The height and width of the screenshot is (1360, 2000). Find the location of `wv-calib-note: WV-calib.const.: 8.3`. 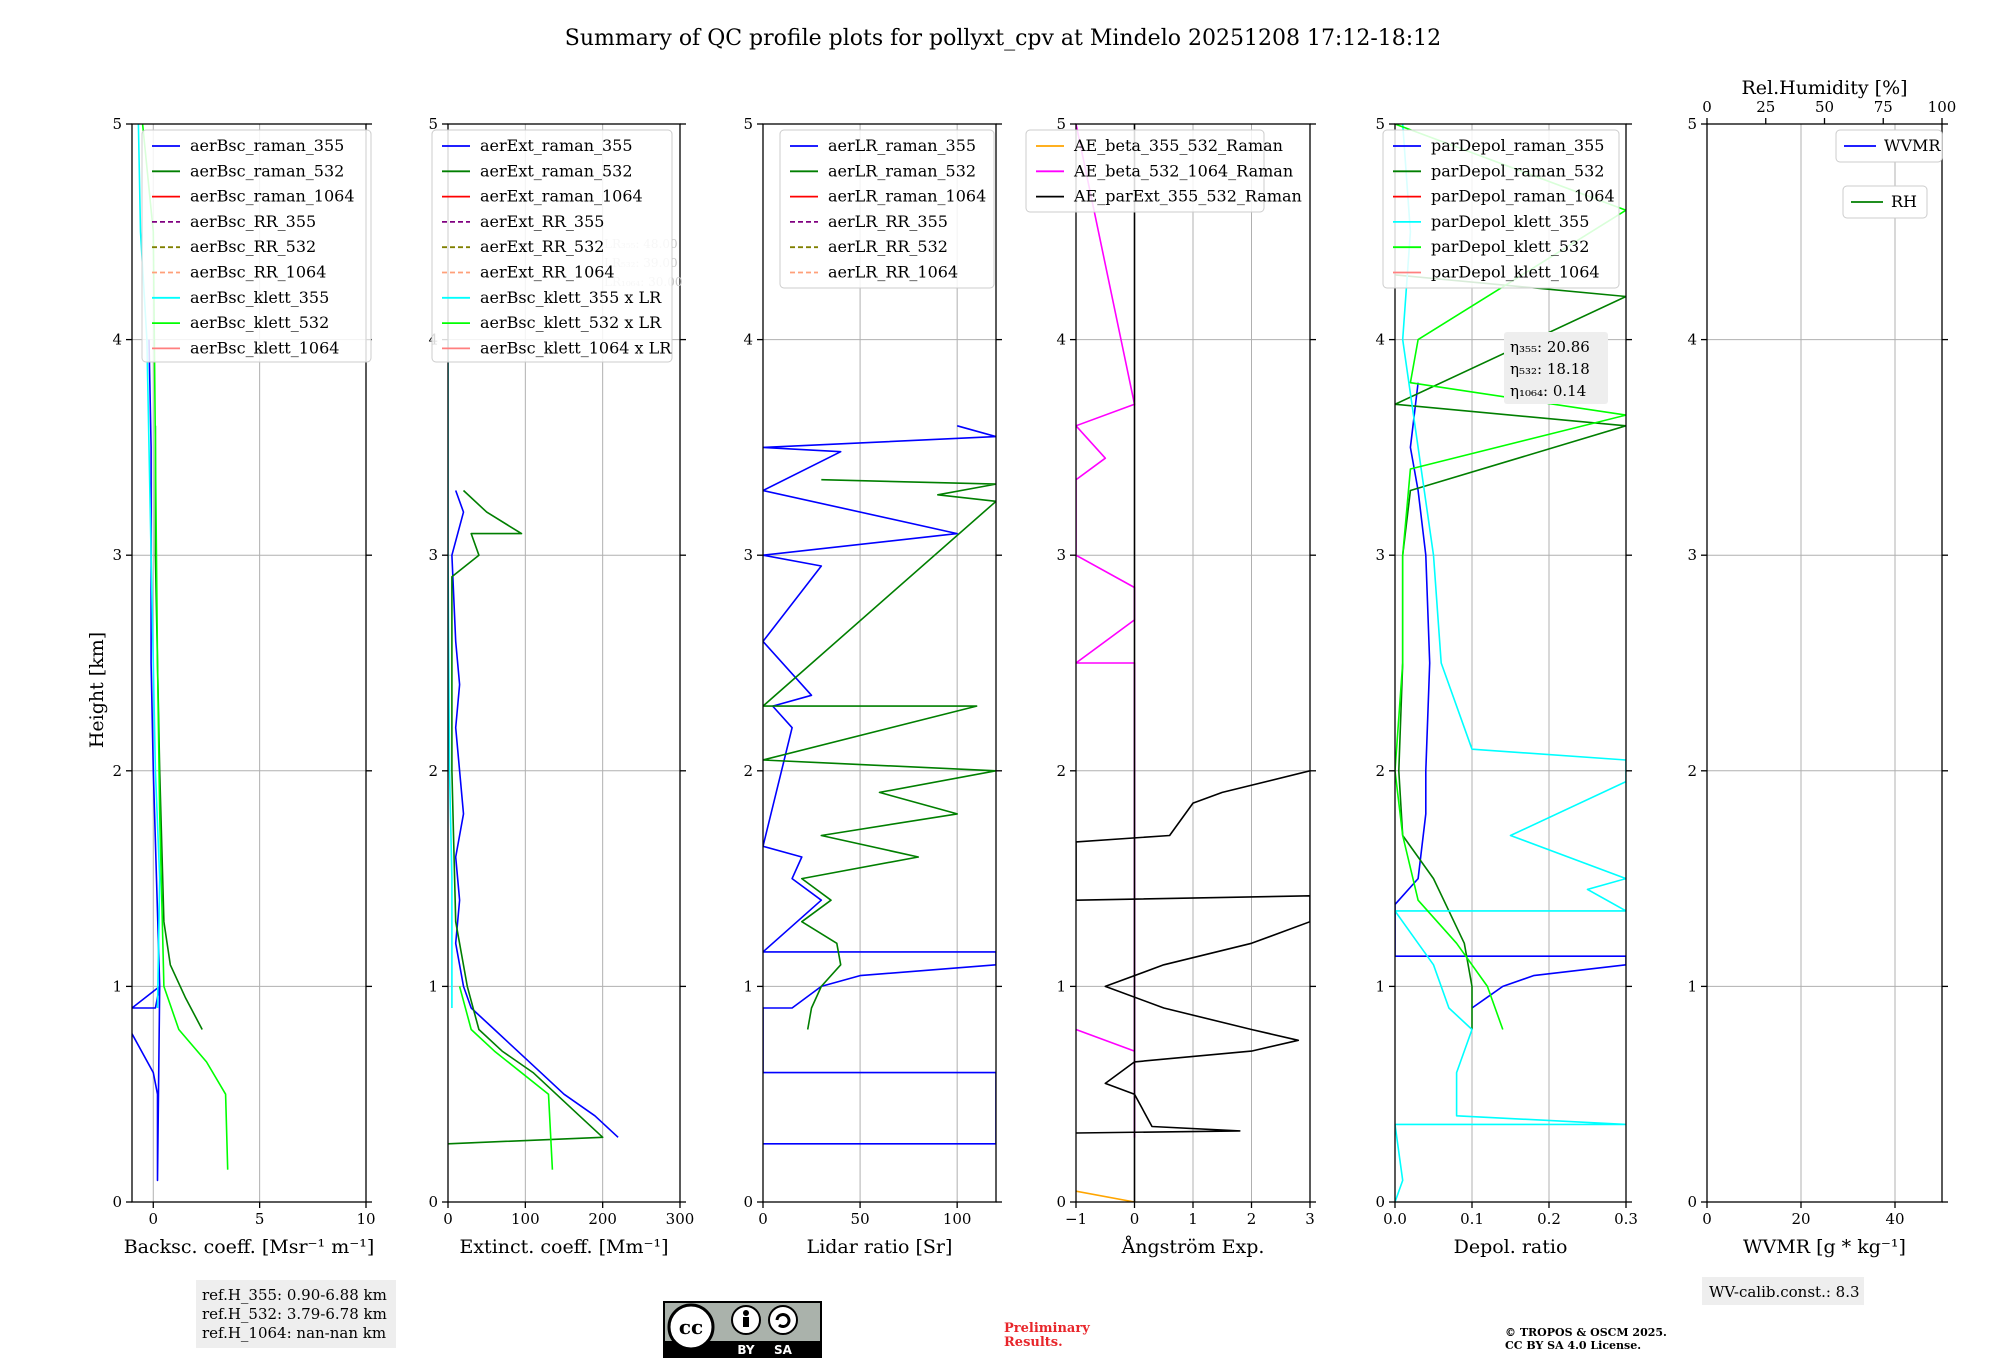

wv-calib-note: WV-calib.const.: 8.3 is located at coordinates (1784, 1292).